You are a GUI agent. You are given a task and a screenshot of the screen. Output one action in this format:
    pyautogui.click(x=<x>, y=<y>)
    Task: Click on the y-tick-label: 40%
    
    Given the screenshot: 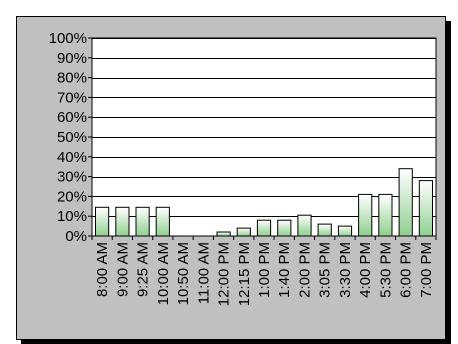 What is the action you would take?
    pyautogui.click(x=72, y=157)
    